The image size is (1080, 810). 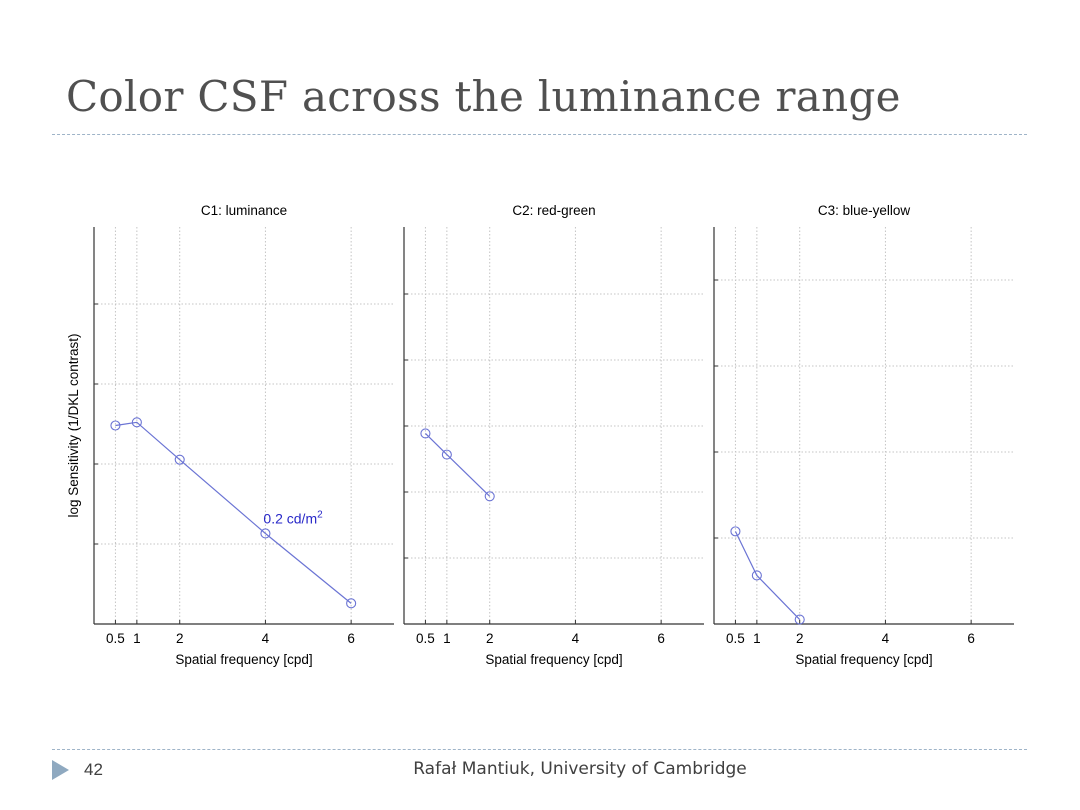 I want to click on y-axis-label: log Sensitivity (1/DKL contrast), so click(x=73, y=425).